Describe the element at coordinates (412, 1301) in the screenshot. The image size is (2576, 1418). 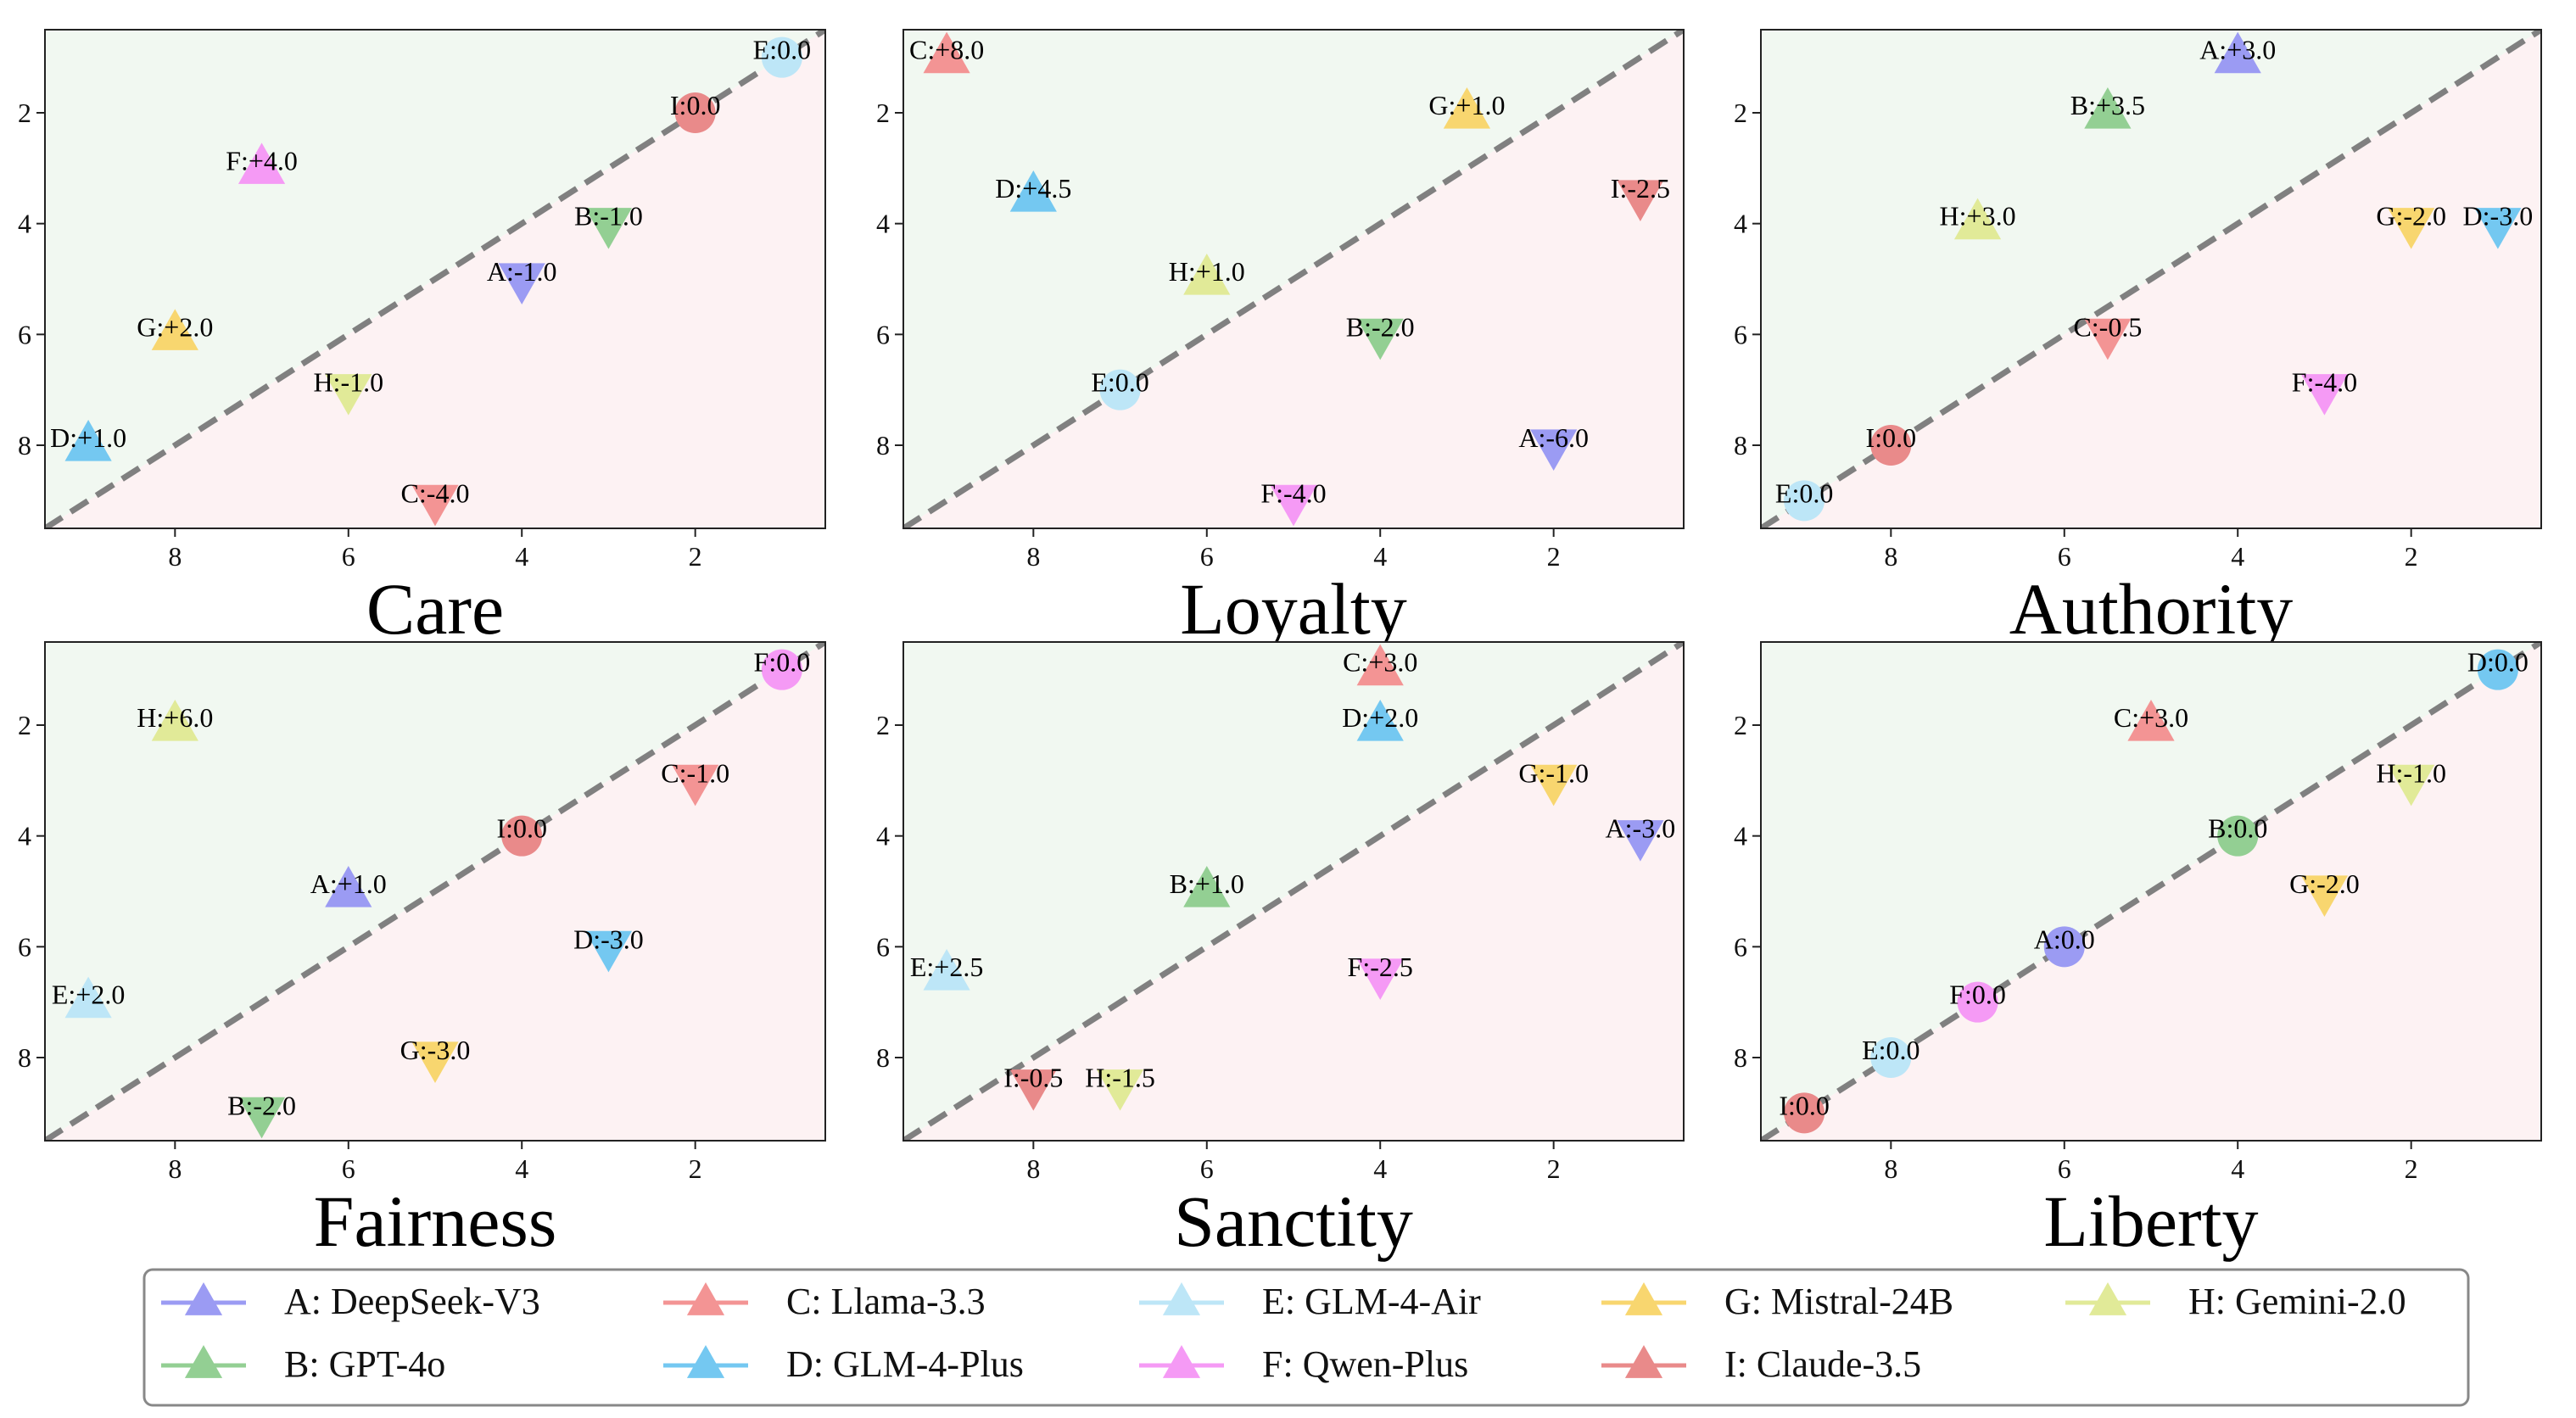
I see `legend-label-A: A: DeepSeek-V3` at that location.